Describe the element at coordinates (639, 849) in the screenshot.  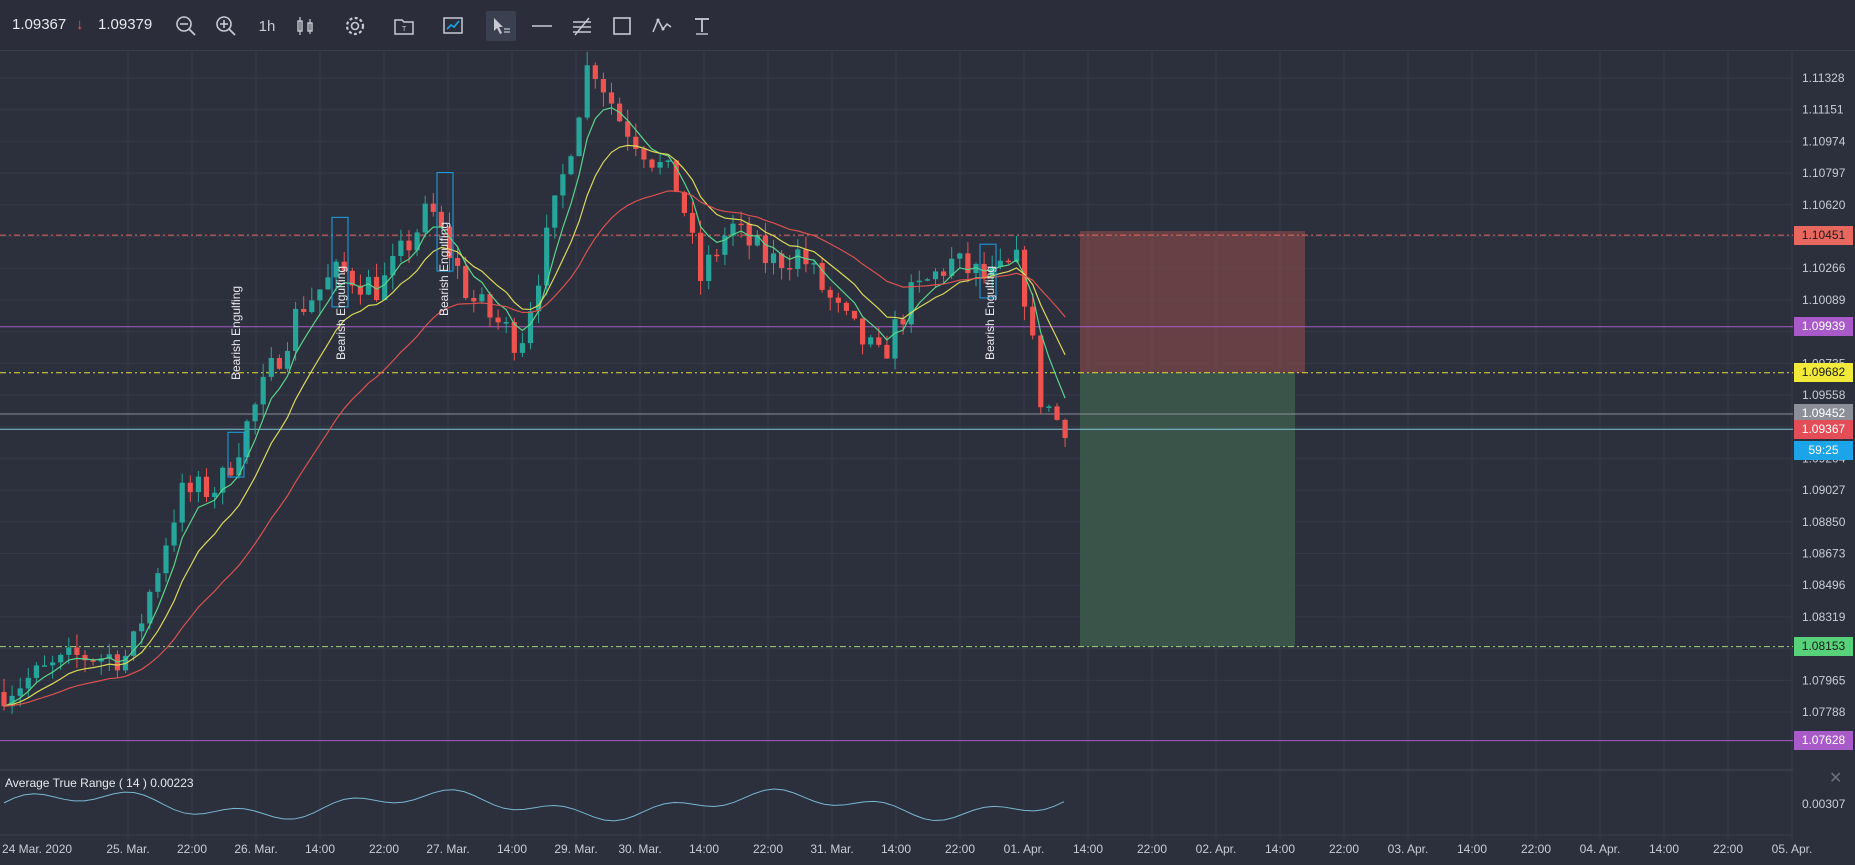
I see `time-axis-tick: 30. Mar.` at that location.